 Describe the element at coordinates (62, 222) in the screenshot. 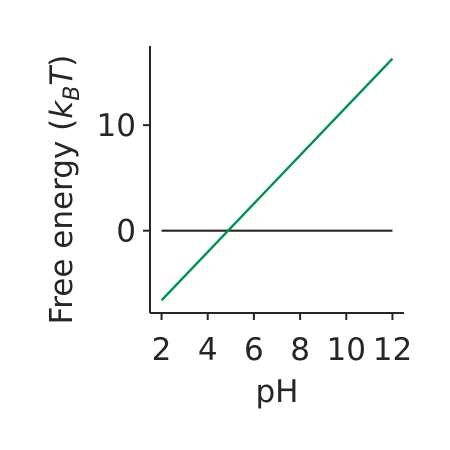

I see `y-axis-label-prefix: Free energy (` at that location.